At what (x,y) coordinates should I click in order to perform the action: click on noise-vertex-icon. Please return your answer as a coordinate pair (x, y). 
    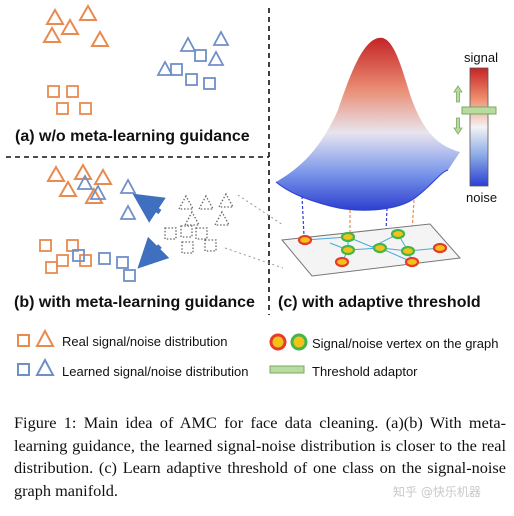
    Looking at the image, I should click on (278, 342).